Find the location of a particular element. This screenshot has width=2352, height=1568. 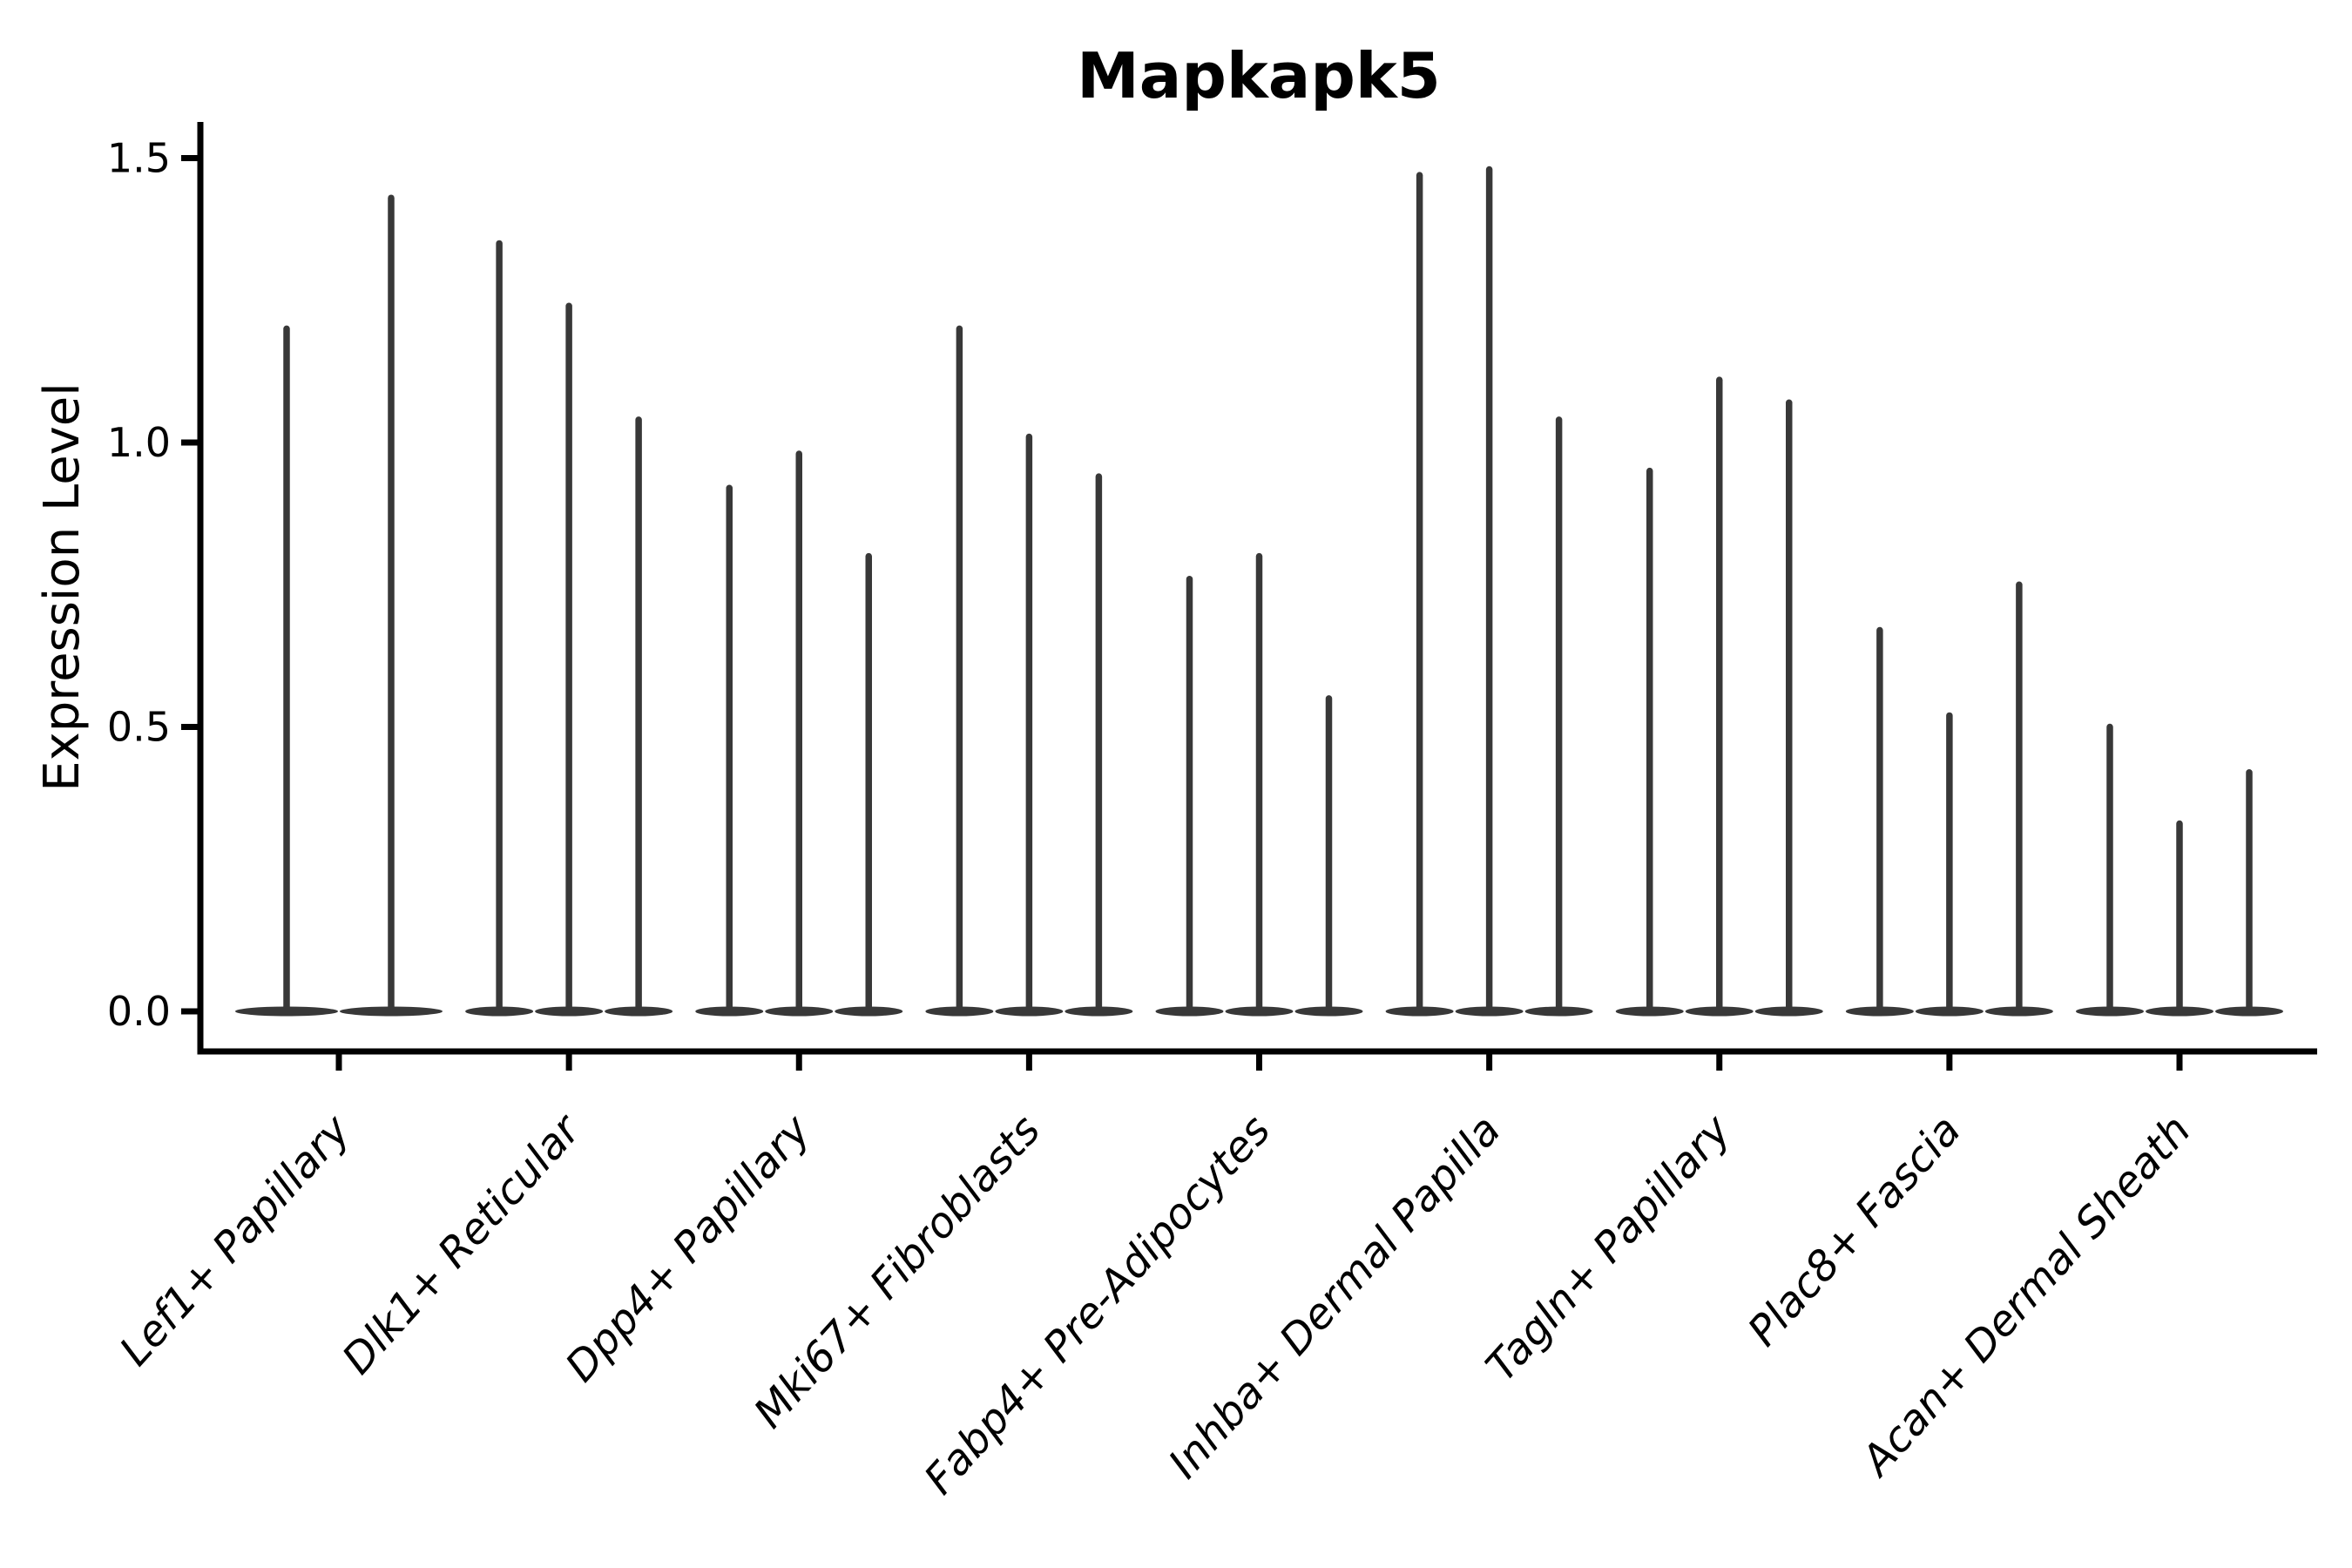

x-tick-label: Lef1+ Papillary is located at coordinates (236, 1240).